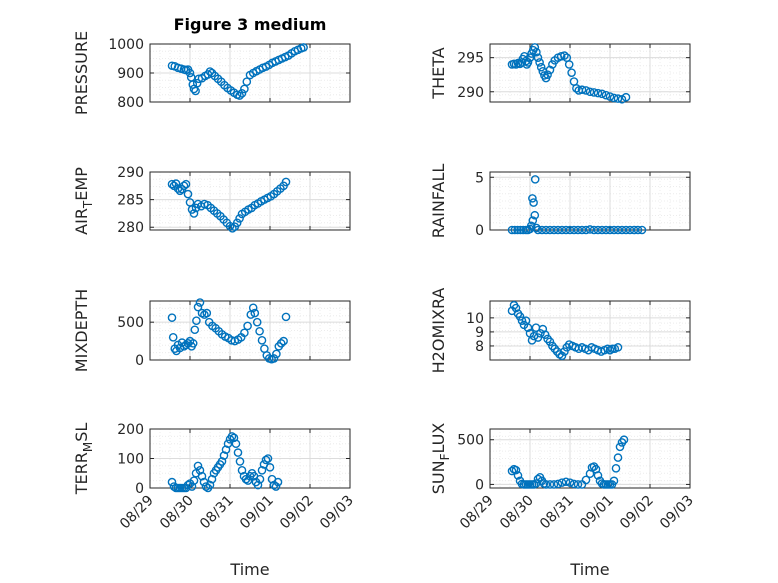 The image size is (778, 583). Describe the element at coordinates (589, 569) in the screenshot. I see `x-axis-label: Time` at that location.